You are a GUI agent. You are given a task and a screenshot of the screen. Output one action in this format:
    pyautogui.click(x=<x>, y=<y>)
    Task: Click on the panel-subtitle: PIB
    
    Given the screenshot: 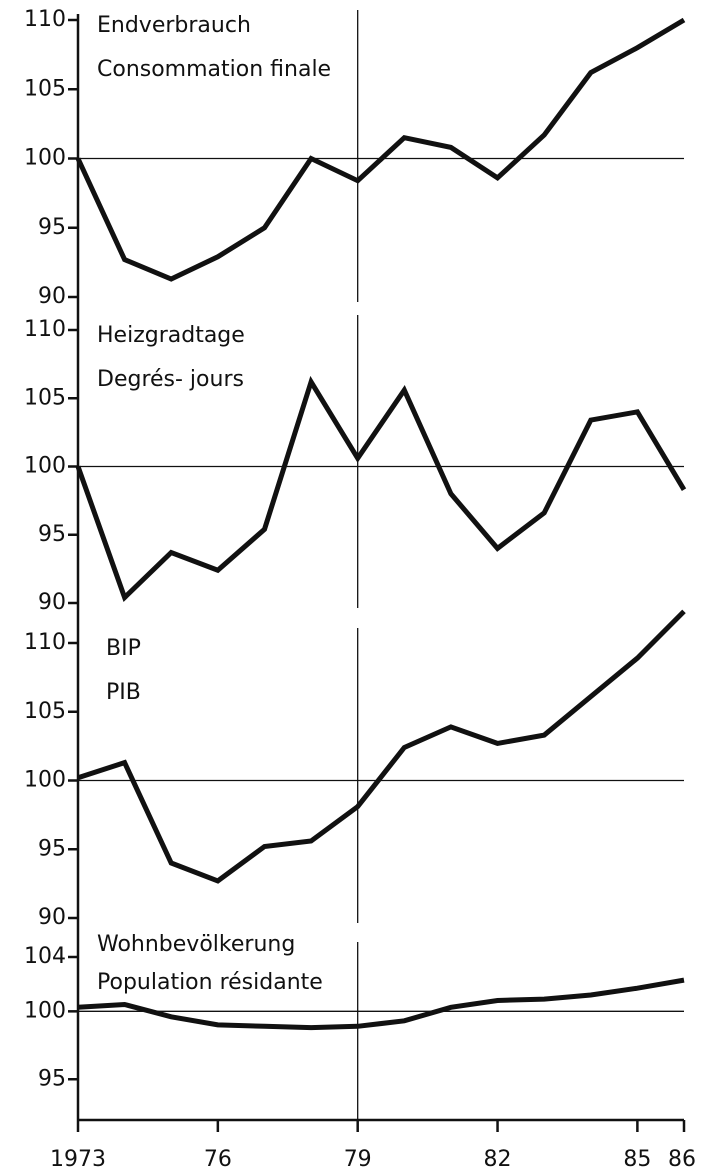 What is the action you would take?
    pyautogui.click(x=123, y=692)
    